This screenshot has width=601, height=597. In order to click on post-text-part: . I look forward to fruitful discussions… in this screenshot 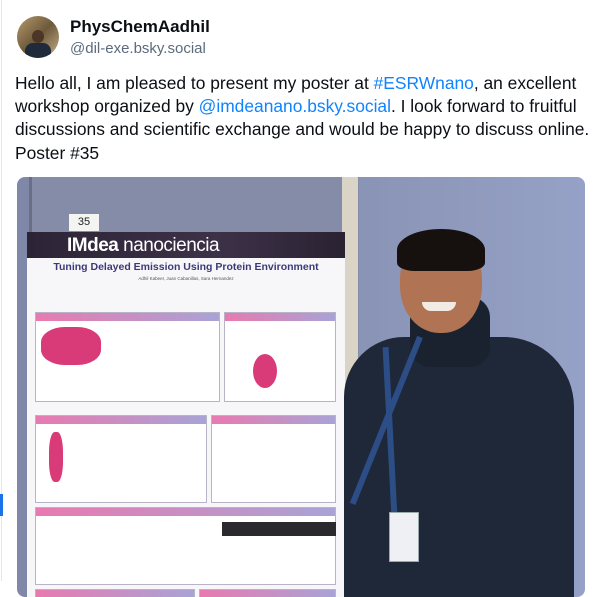, I will do `click(302, 129)`.